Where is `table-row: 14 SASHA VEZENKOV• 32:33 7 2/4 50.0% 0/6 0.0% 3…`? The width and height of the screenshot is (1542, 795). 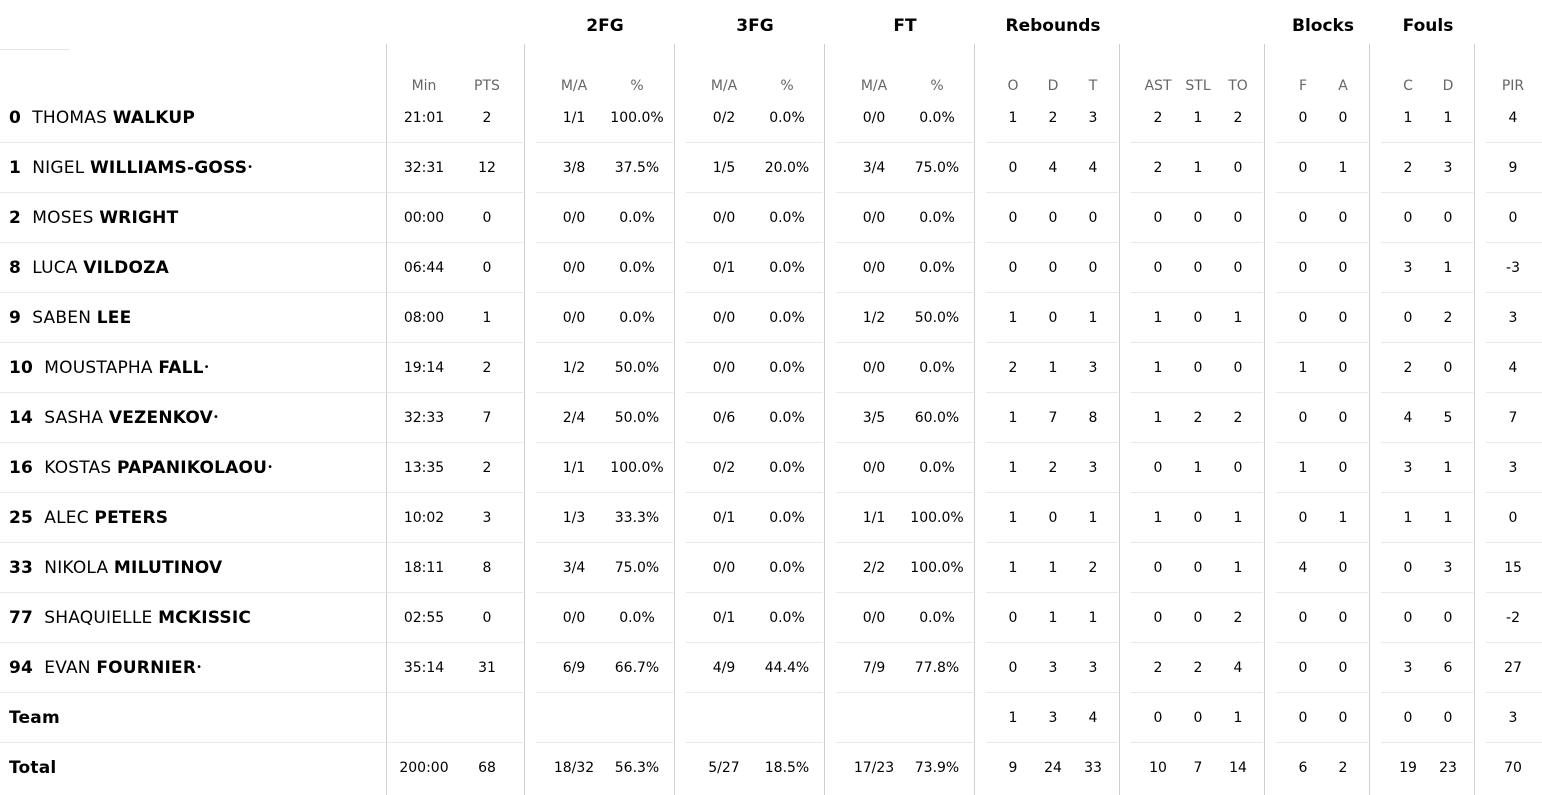 table-row: 14 SASHA VEZENKOV• 32:33 7 2/4 50.0% 0/6 0.0% 3… is located at coordinates (771, 418).